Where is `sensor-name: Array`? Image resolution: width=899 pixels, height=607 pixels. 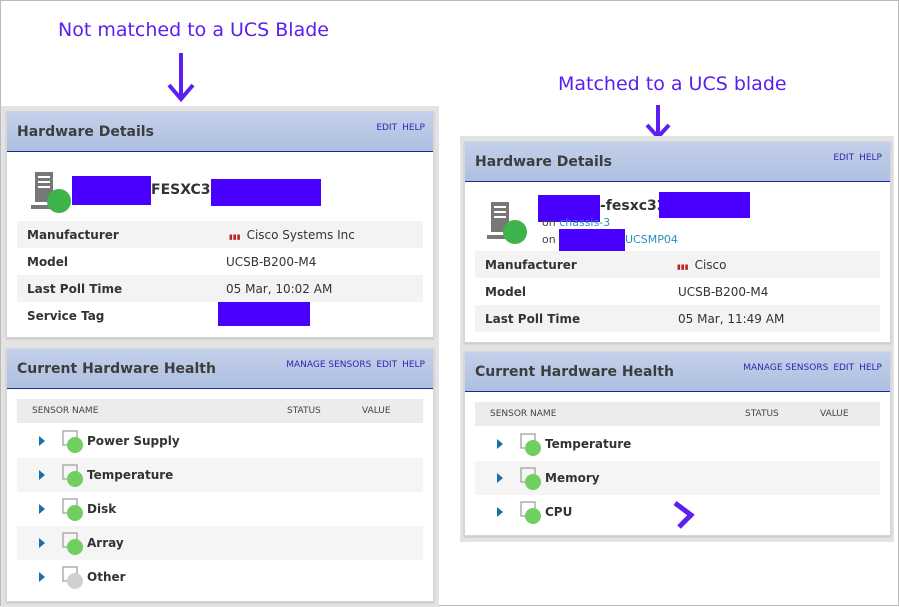
sensor-name: Array is located at coordinates (105, 543).